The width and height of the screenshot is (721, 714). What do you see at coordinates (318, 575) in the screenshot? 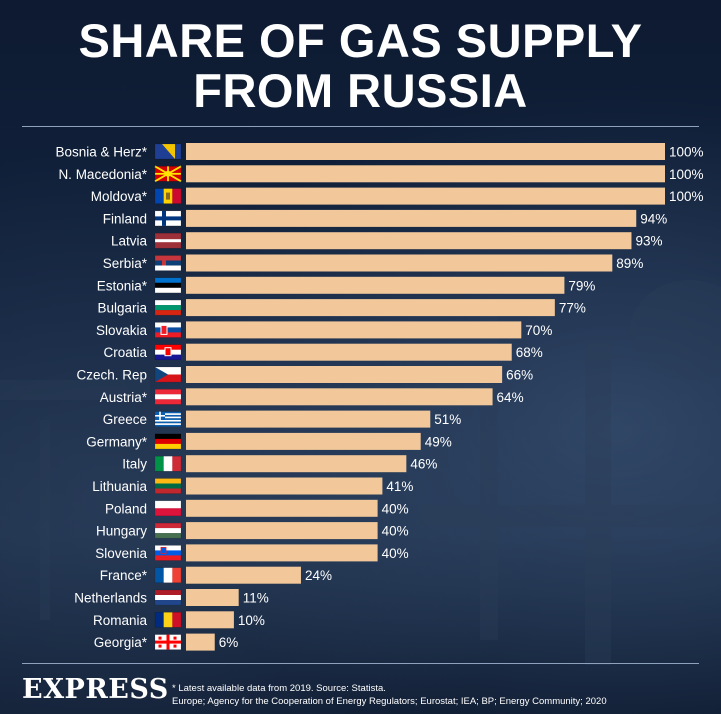
I see `value-label: 24%` at bounding box center [318, 575].